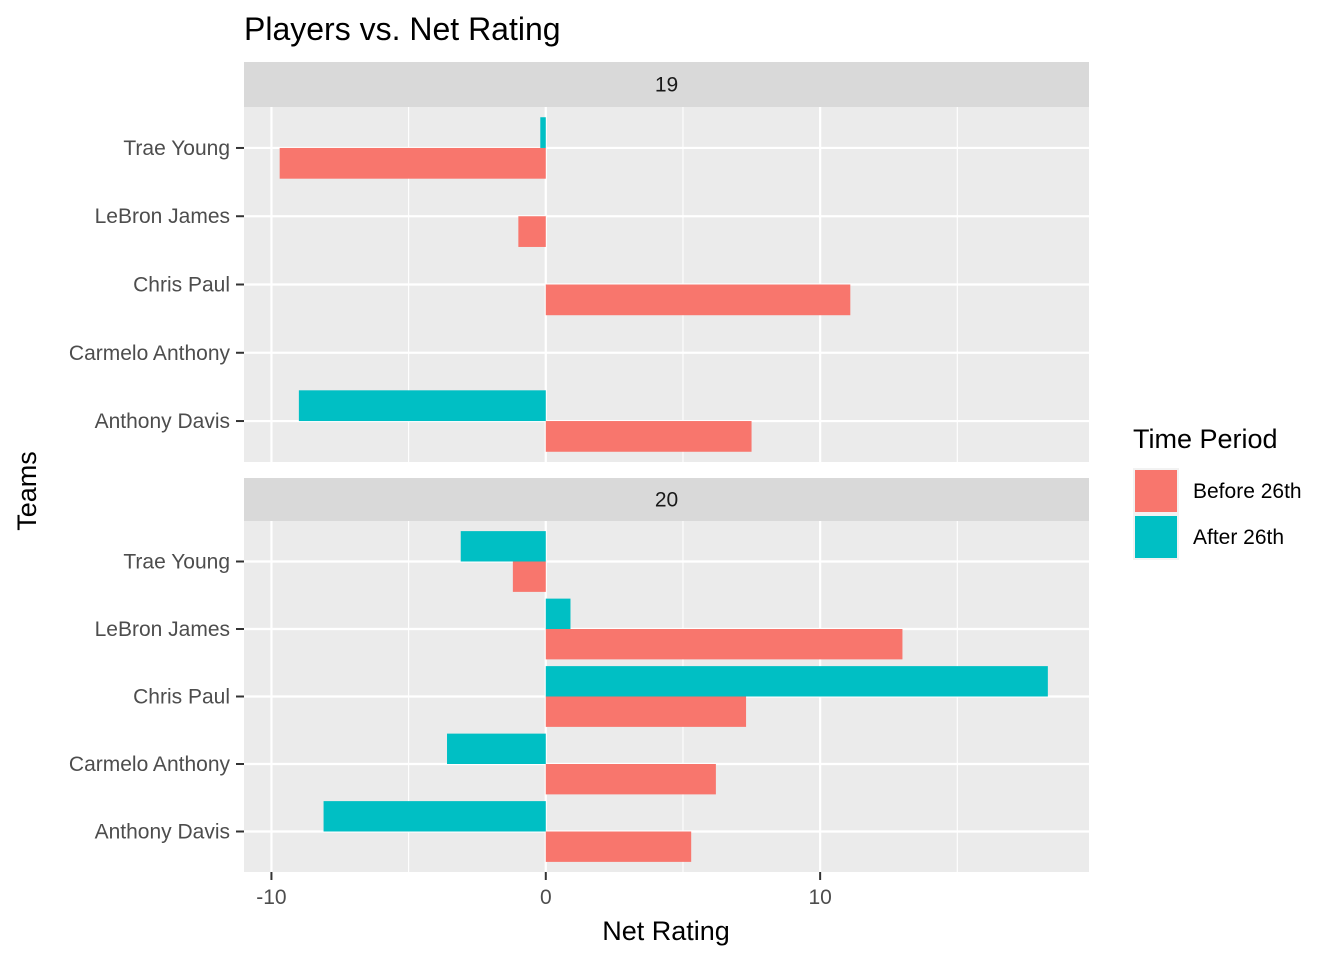  What do you see at coordinates (532, 231) in the screenshot?
I see `bar-19-lebron-james-before-26th` at bounding box center [532, 231].